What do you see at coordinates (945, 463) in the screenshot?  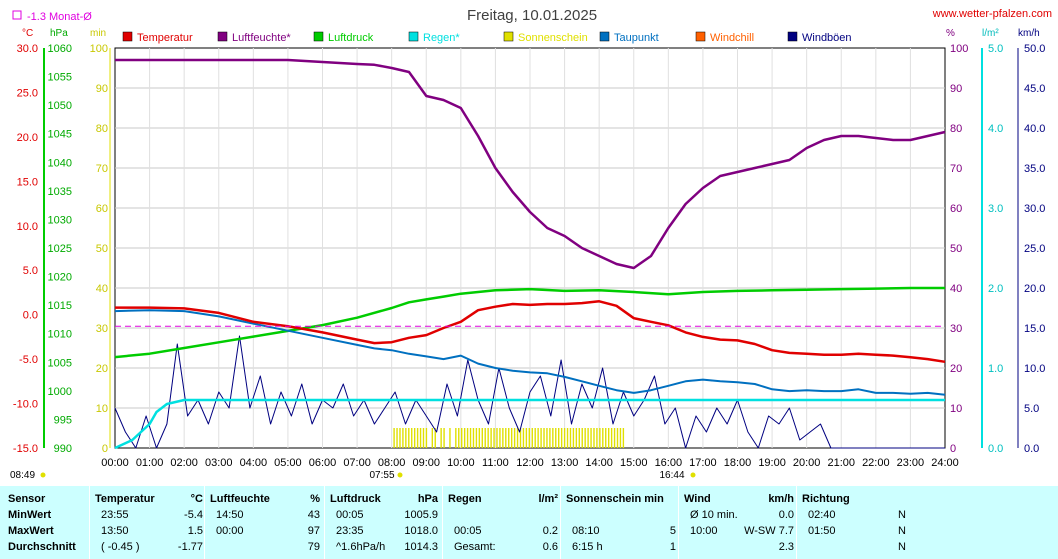 I see `x-tick-label: 24:00` at bounding box center [945, 463].